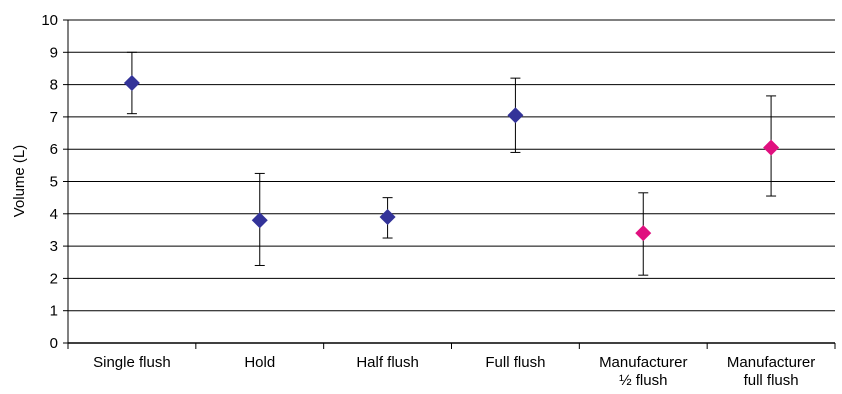  Describe the element at coordinates (54, 311) in the screenshot. I see `y-tick-label: 1` at that location.